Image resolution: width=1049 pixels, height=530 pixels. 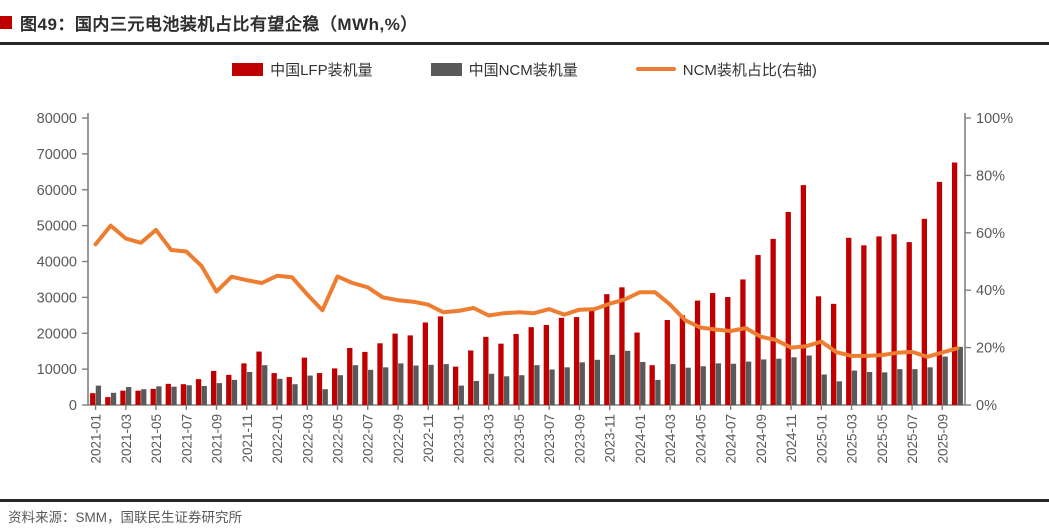 I want to click on x-axis-tick-label: 2025-03, so click(x=852, y=439).